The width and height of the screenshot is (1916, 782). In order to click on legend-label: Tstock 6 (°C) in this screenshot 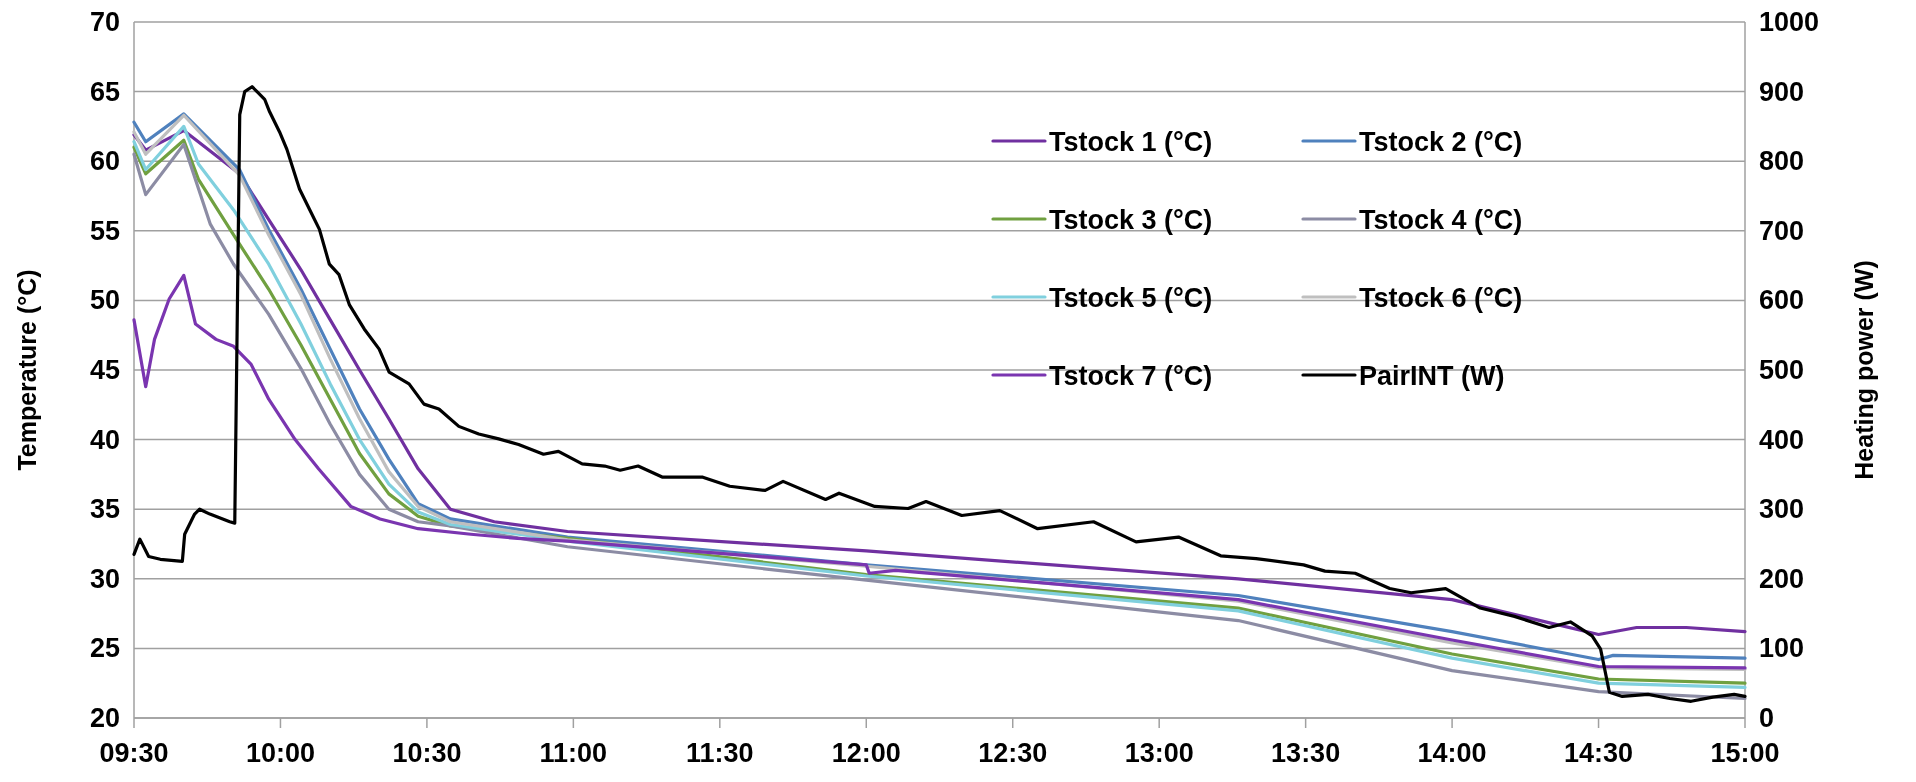, I will do `click(1441, 298)`.